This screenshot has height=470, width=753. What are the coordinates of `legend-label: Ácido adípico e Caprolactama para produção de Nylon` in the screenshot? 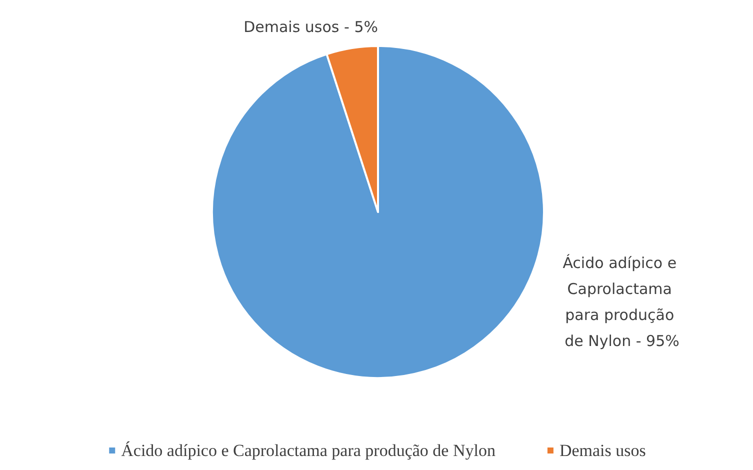 It's located at (308, 450).